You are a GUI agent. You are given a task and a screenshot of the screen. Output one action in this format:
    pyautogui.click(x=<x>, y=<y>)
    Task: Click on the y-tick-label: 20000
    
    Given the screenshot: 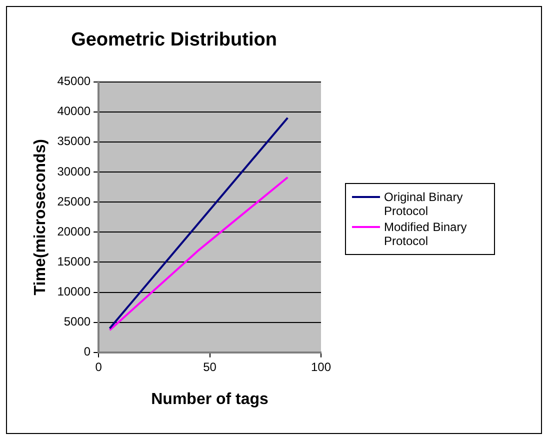 What is the action you would take?
    pyautogui.click(x=74, y=231)
    